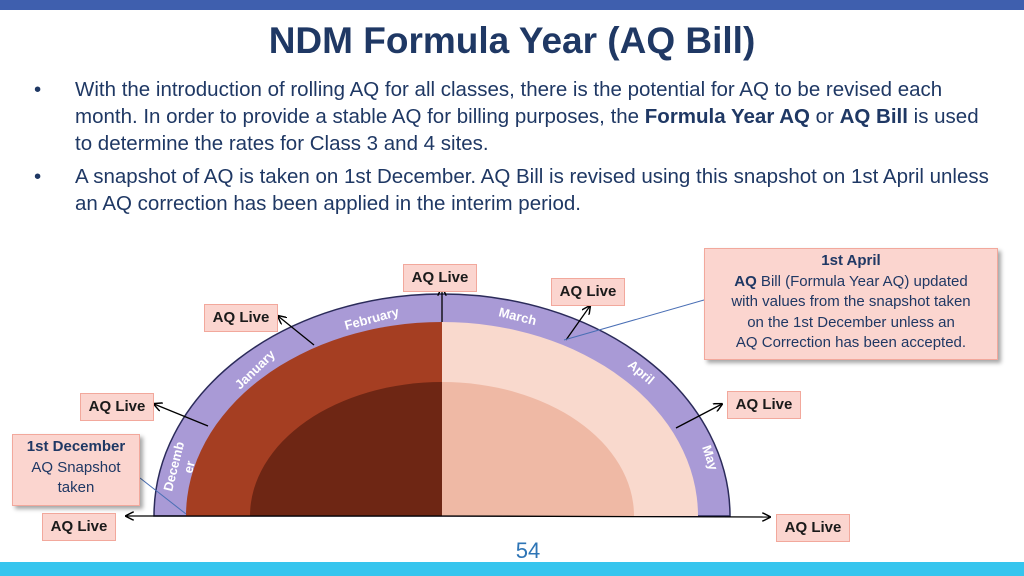 The height and width of the screenshot is (576, 1024). What do you see at coordinates (76, 446) in the screenshot?
I see `december-callout-heading: 1st December` at bounding box center [76, 446].